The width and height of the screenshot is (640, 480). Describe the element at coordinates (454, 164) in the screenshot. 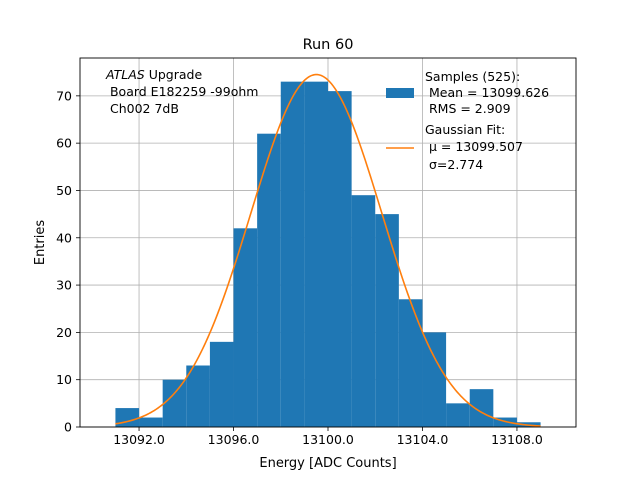

I see `legend-fit-sigma: σ=2.774` at that location.